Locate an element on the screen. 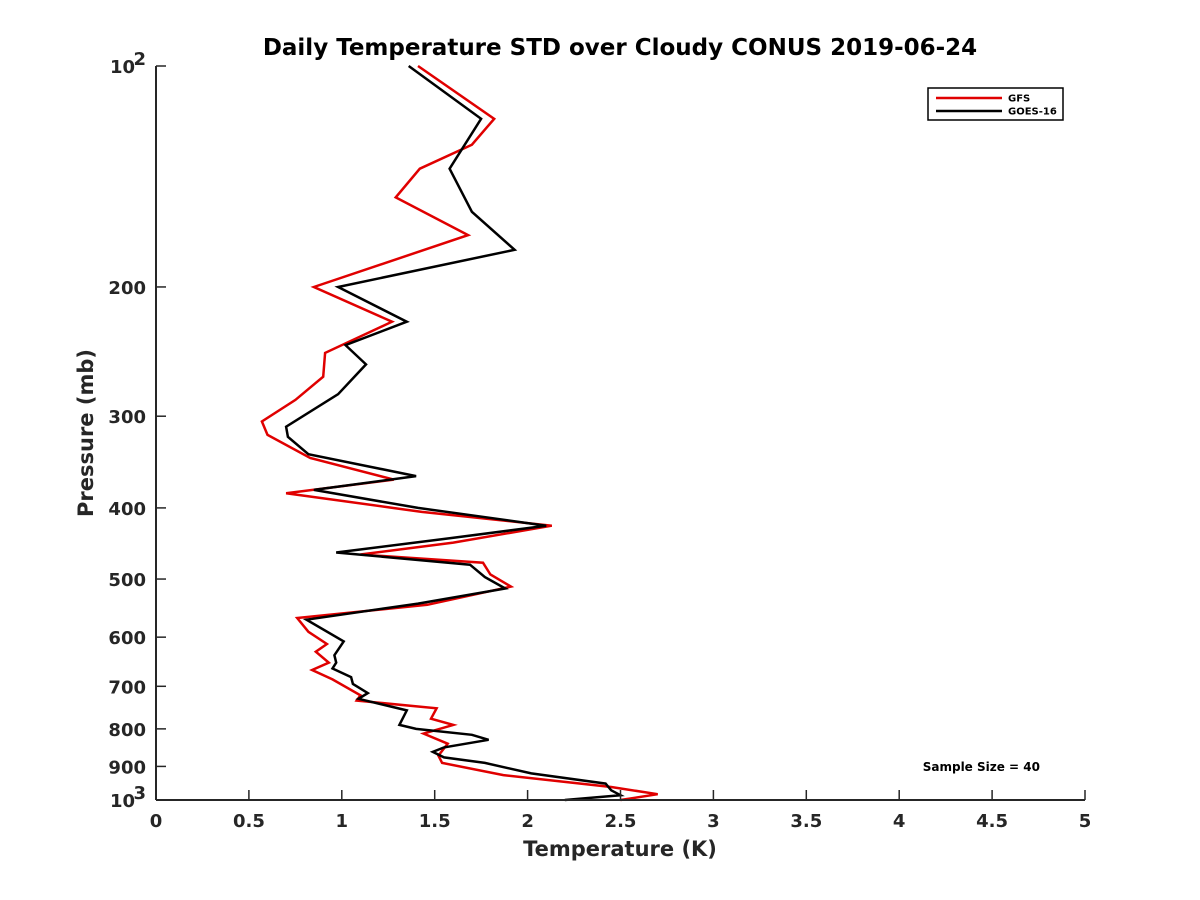 The image size is (1200, 900). sample-size-annotation: Sample Size = 40 is located at coordinates (981, 767).